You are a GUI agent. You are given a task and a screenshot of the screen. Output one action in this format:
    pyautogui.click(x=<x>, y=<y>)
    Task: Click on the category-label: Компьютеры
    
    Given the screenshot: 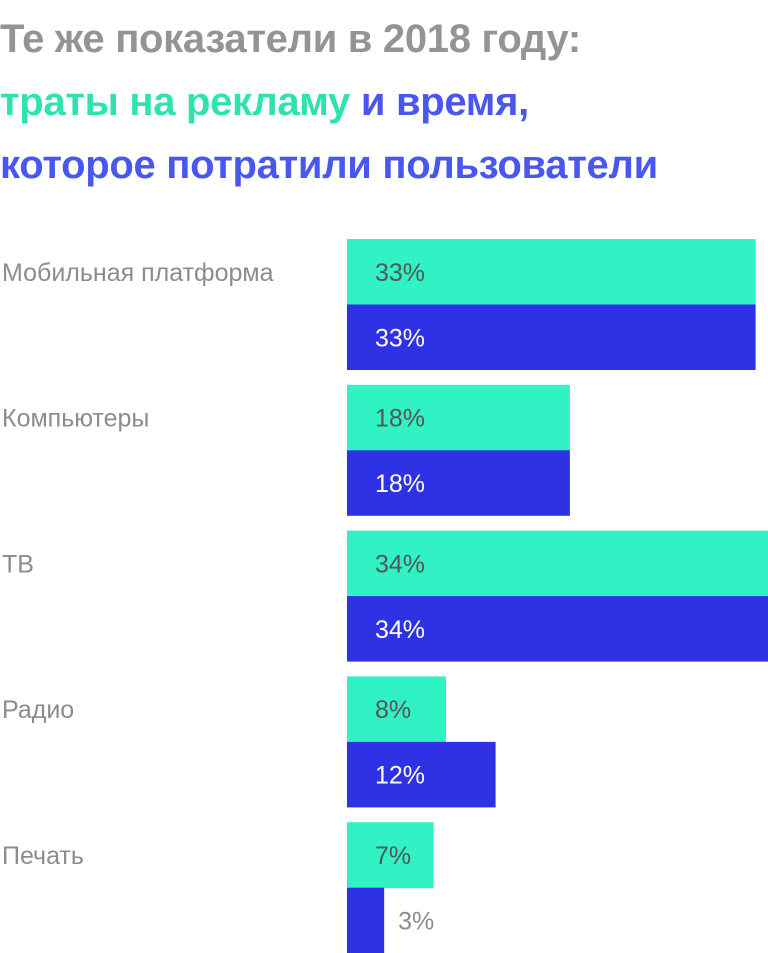 What is the action you would take?
    pyautogui.click(x=75, y=419)
    